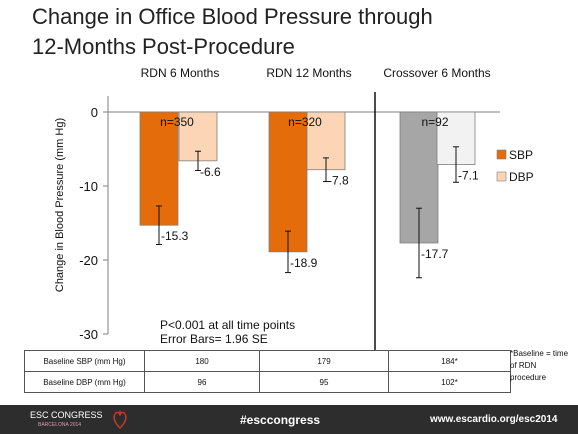  Describe the element at coordinates (437, 73) in the screenshot. I see `group-label-crossover-6: Crossover 6 Months` at that location.